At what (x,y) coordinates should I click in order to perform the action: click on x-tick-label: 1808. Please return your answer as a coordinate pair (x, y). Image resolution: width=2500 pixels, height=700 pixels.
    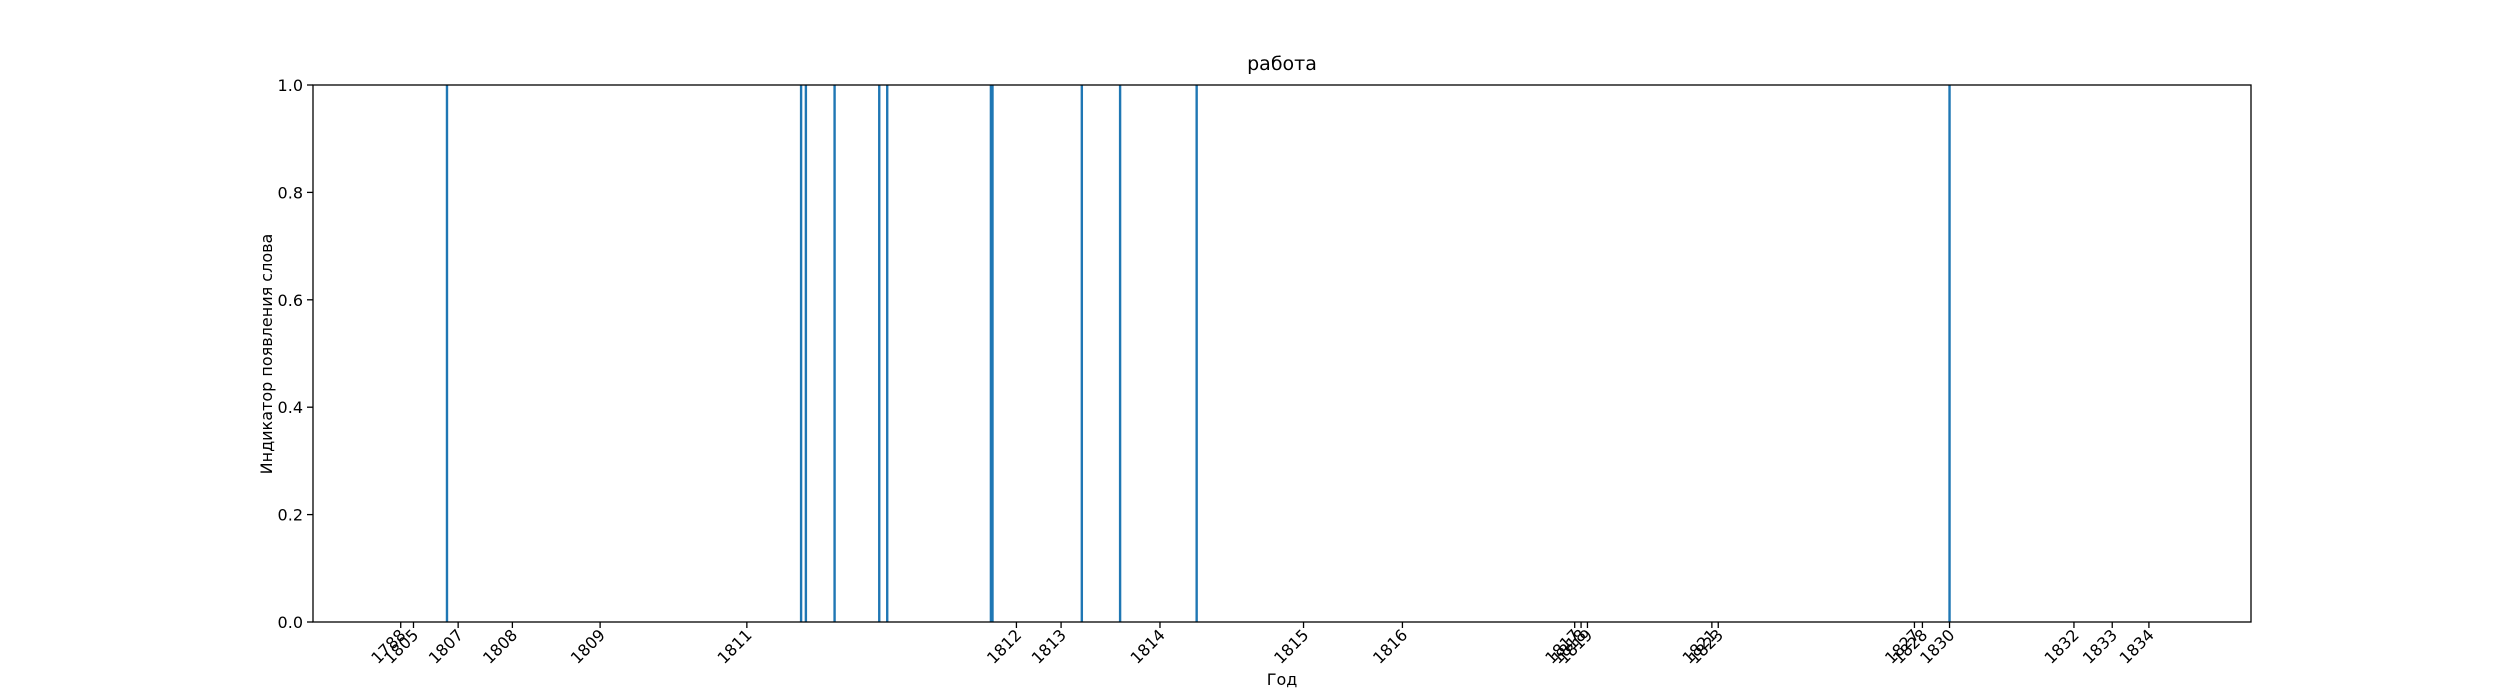
    Looking at the image, I should click on (500, 646).